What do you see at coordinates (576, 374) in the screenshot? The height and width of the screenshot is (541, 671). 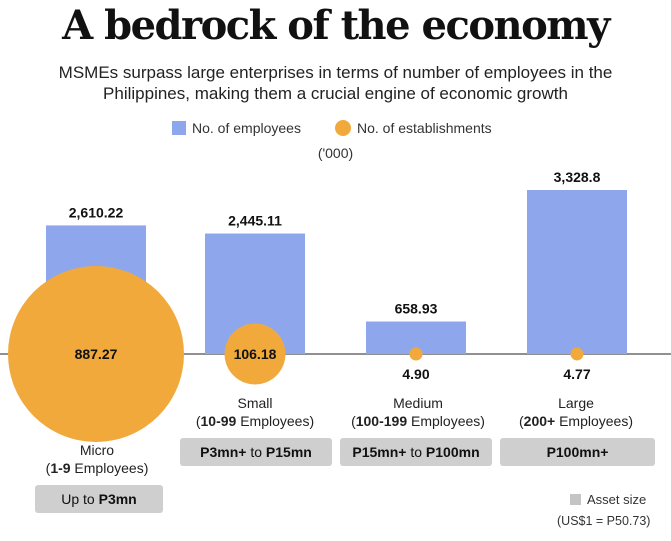 I see `establishments-value-label: 4.77` at bounding box center [576, 374].